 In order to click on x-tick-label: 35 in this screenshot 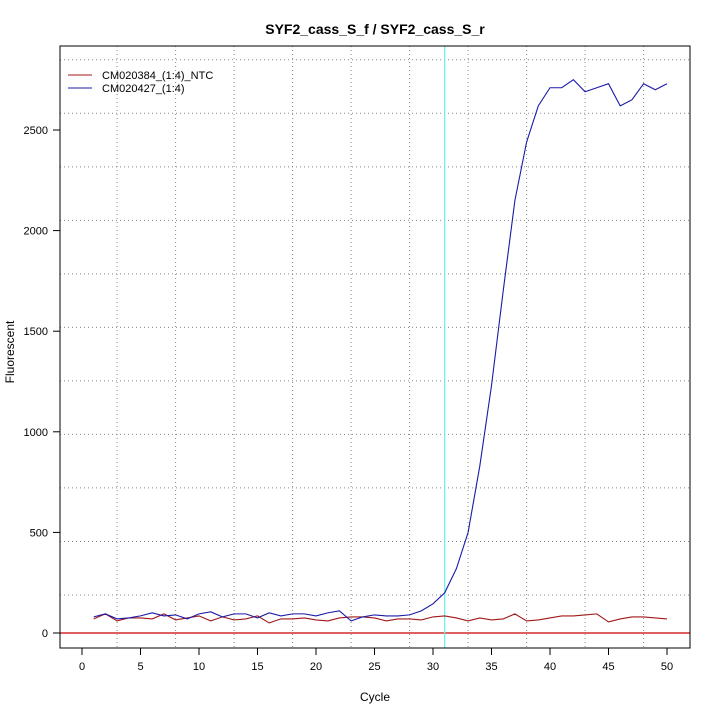, I will do `click(491, 667)`.